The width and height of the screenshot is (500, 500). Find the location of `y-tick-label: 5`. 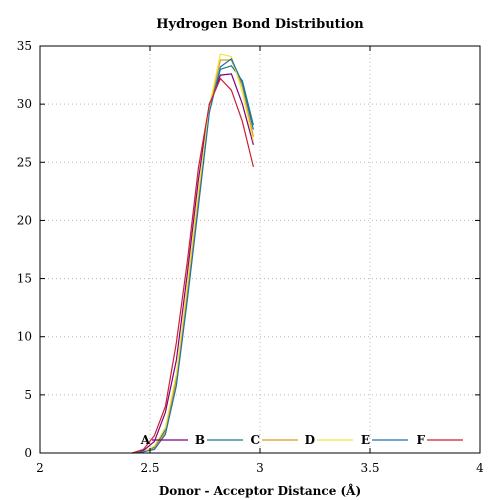

y-tick-label: 5 is located at coordinates (28, 395).